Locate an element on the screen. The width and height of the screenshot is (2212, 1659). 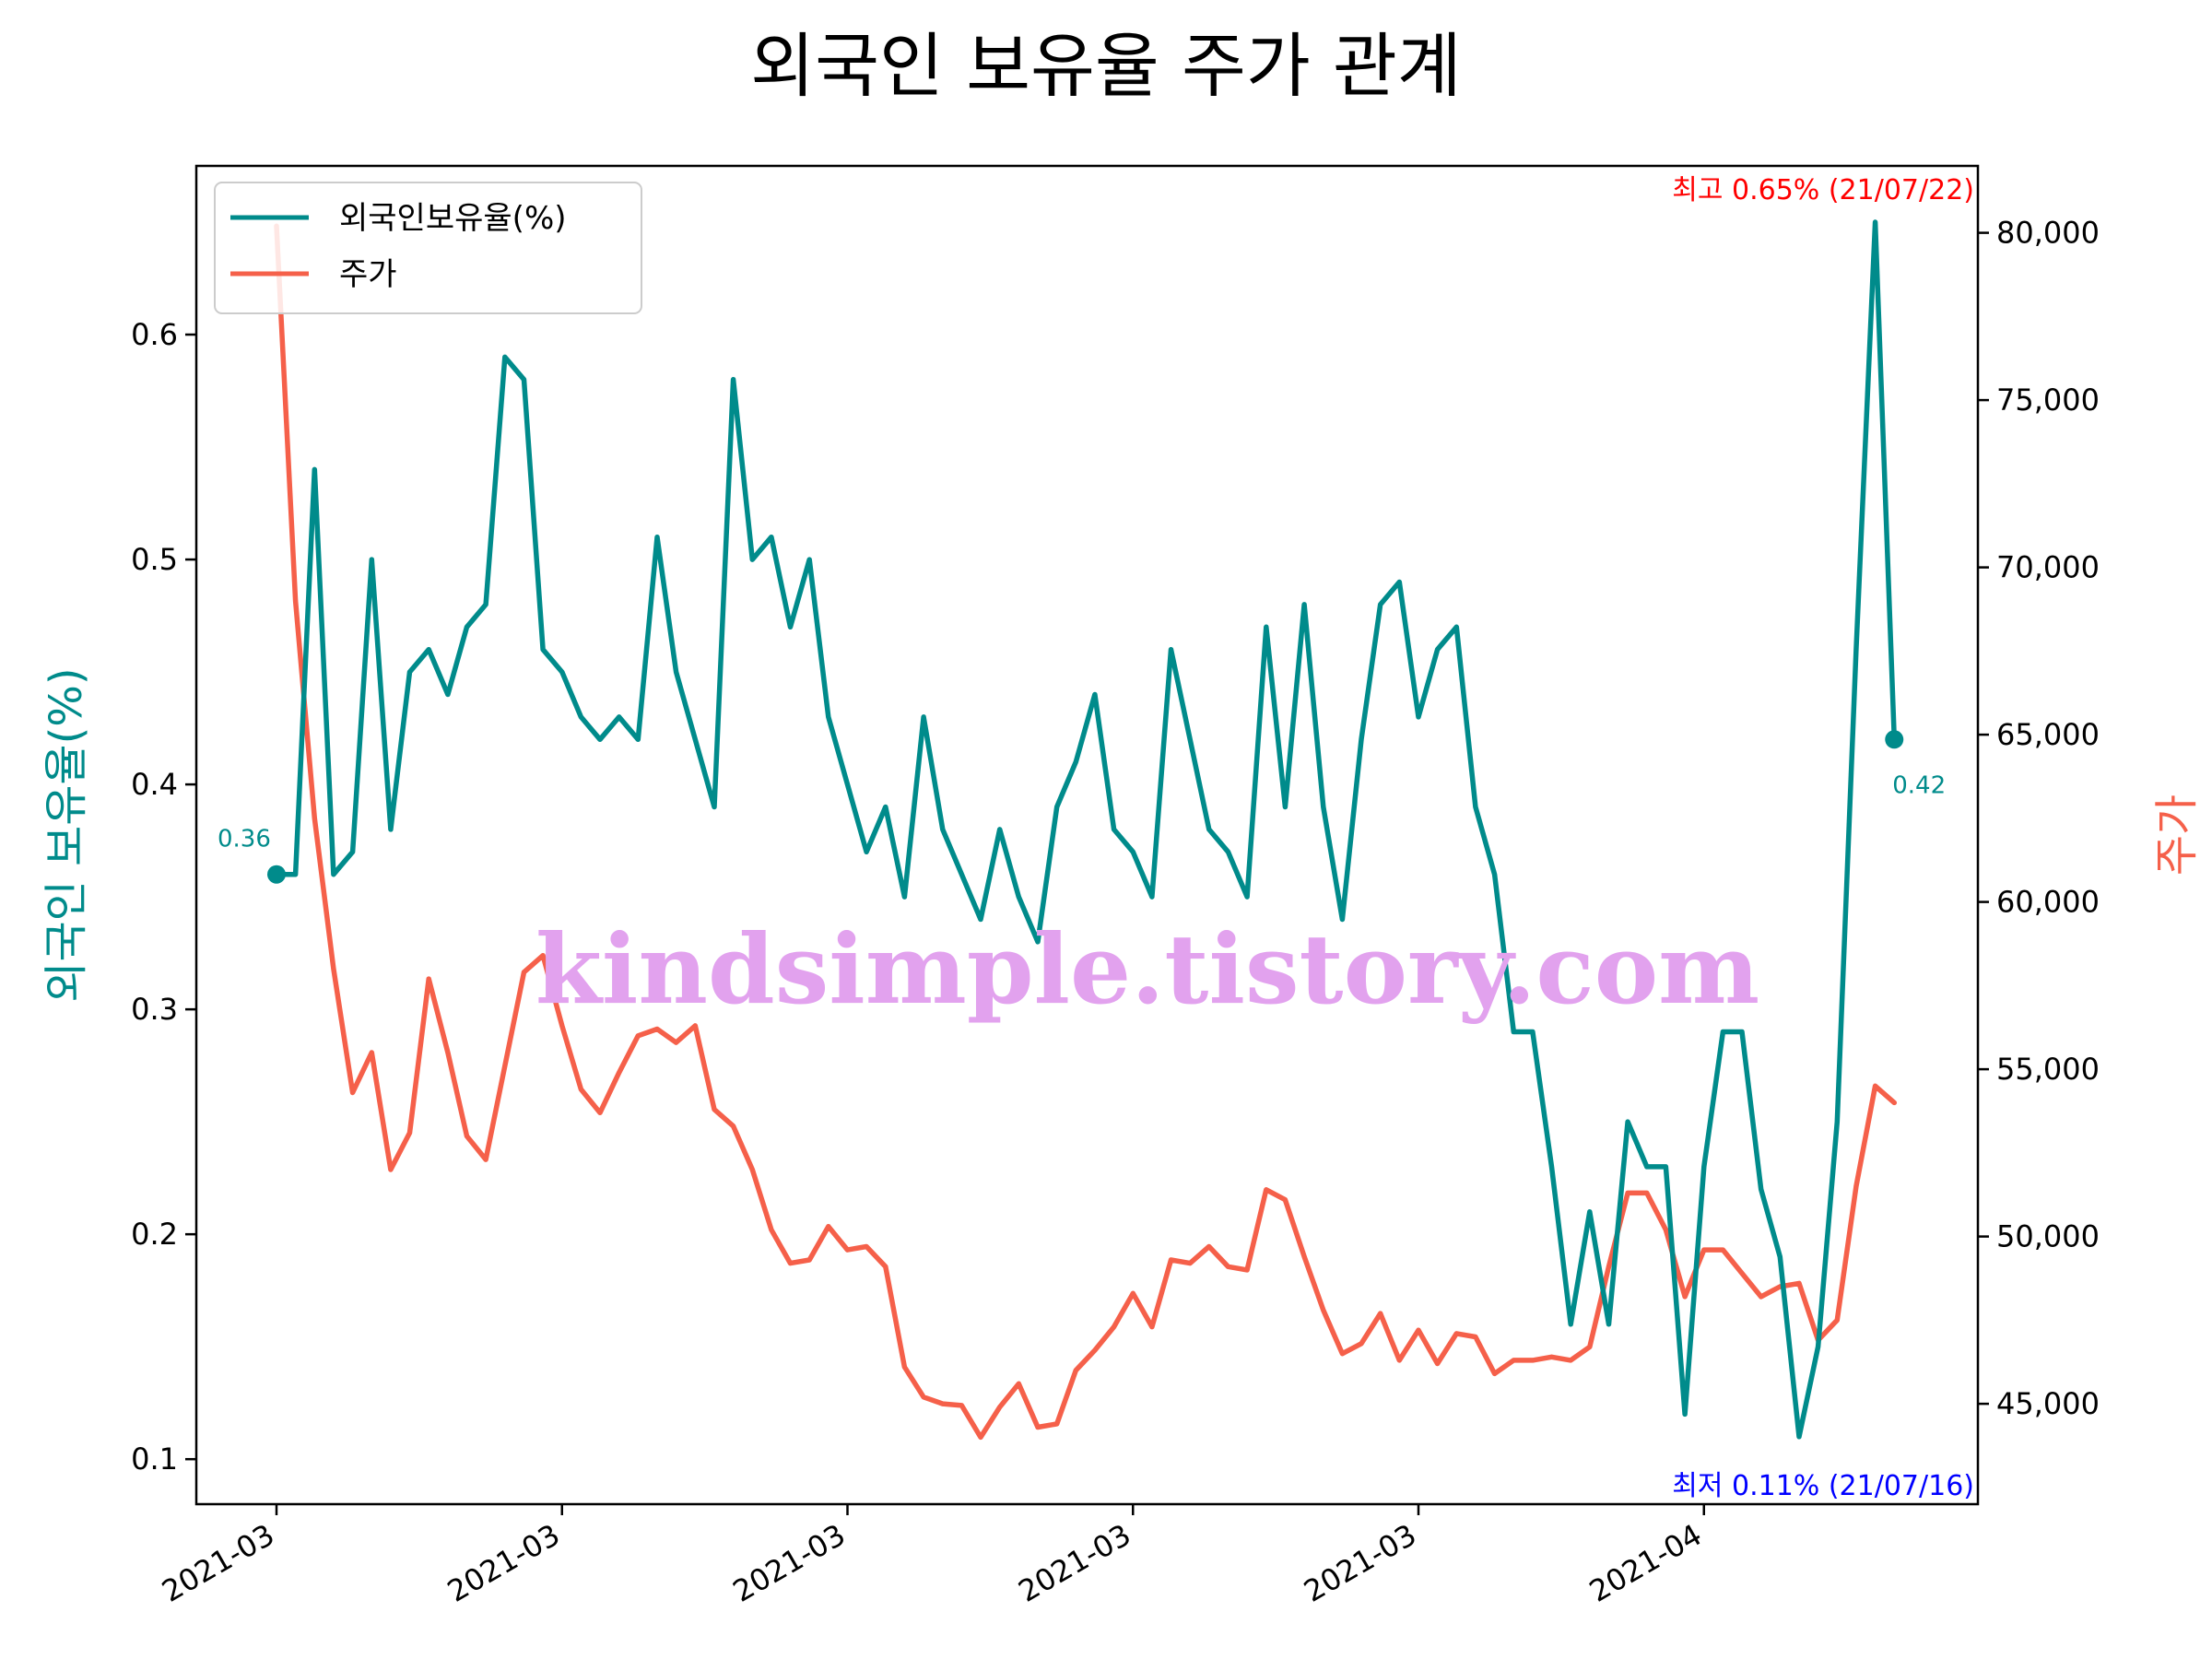
right-tick-label: 45,000 is located at coordinates (2048, 1403).